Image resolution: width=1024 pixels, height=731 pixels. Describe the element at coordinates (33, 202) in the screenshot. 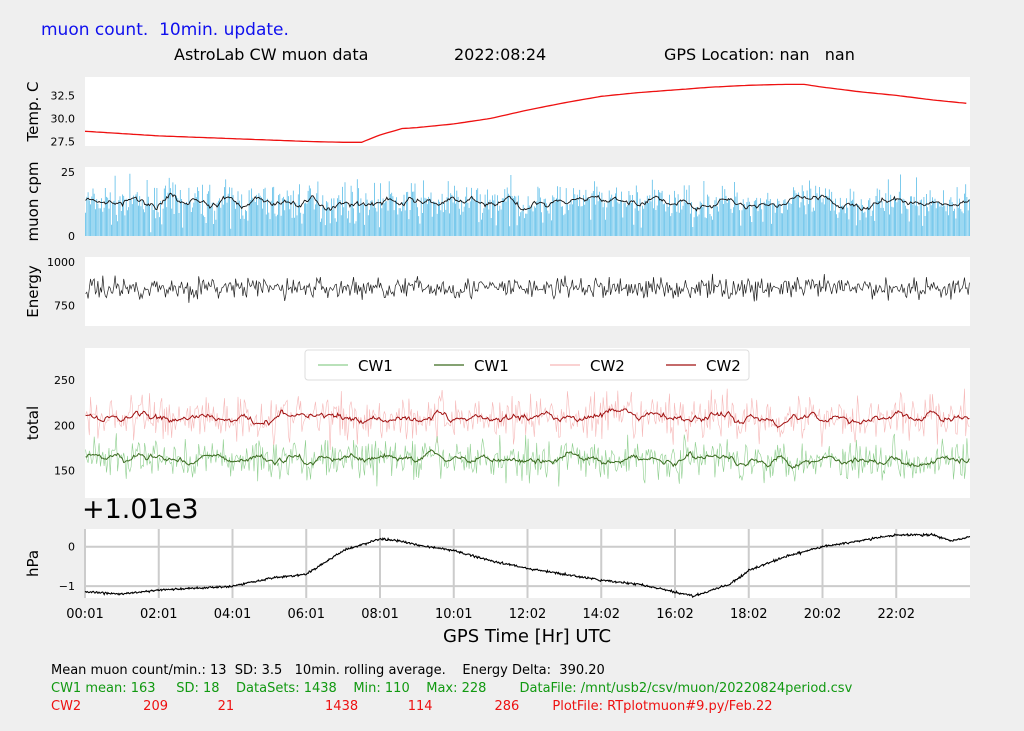

I see `y-axis-label: muon cpm` at that location.